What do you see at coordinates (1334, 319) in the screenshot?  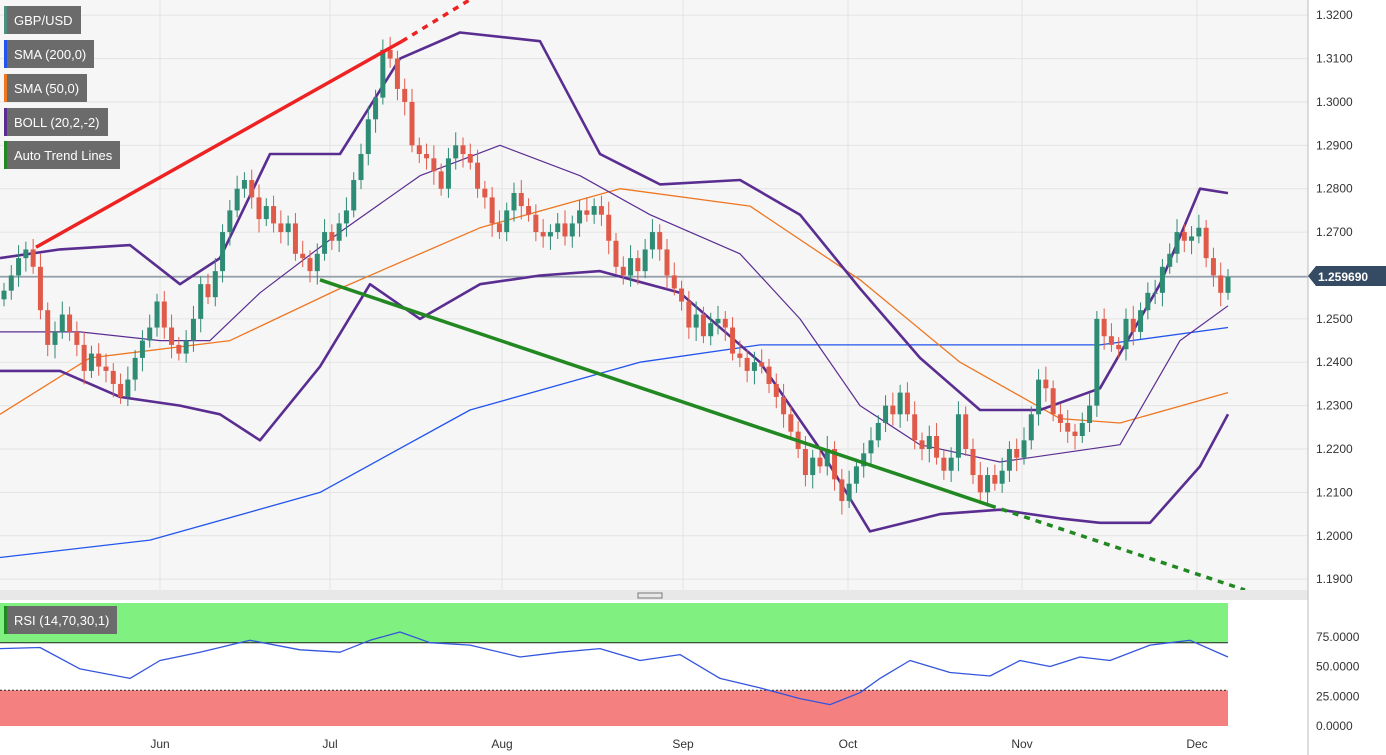 I see `y-tick-label: 1.2500` at bounding box center [1334, 319].